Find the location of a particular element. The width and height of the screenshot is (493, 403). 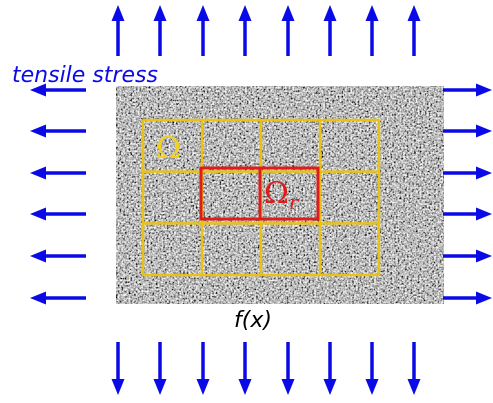

subregion-symbol: Ω is located at coordinates (276, 193).